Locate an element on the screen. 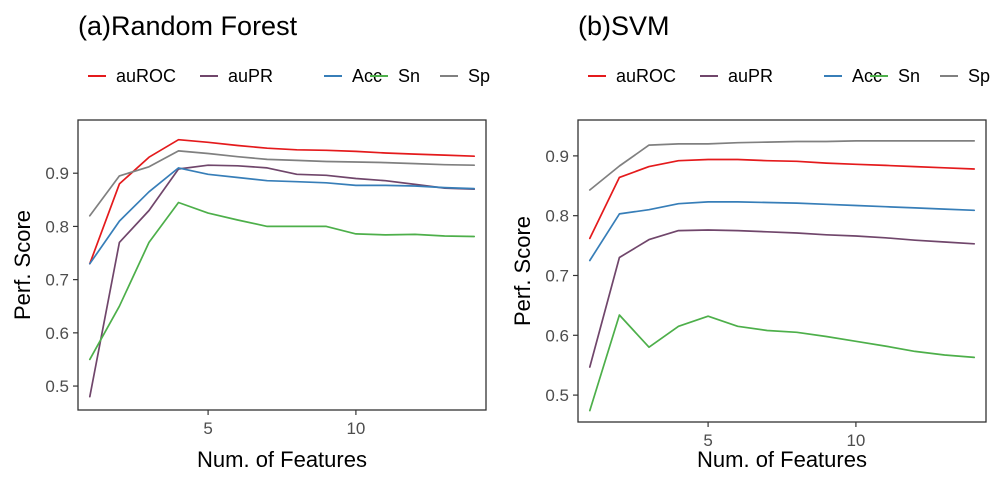 This screenshot has width=1000, height=484. panel-a-y-tick-label: 0.9 is located at coordinates (57, 173).